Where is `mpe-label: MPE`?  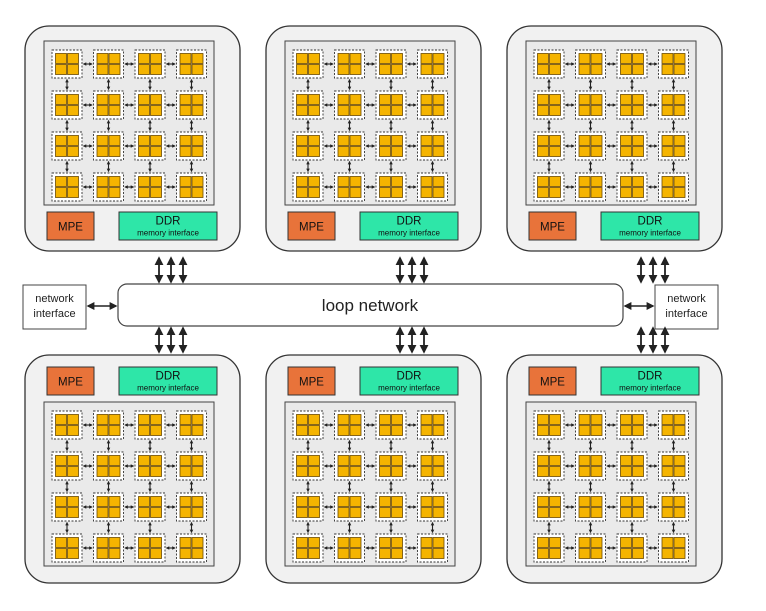
mpe-label: MPE is located at coordinates (311, 228).